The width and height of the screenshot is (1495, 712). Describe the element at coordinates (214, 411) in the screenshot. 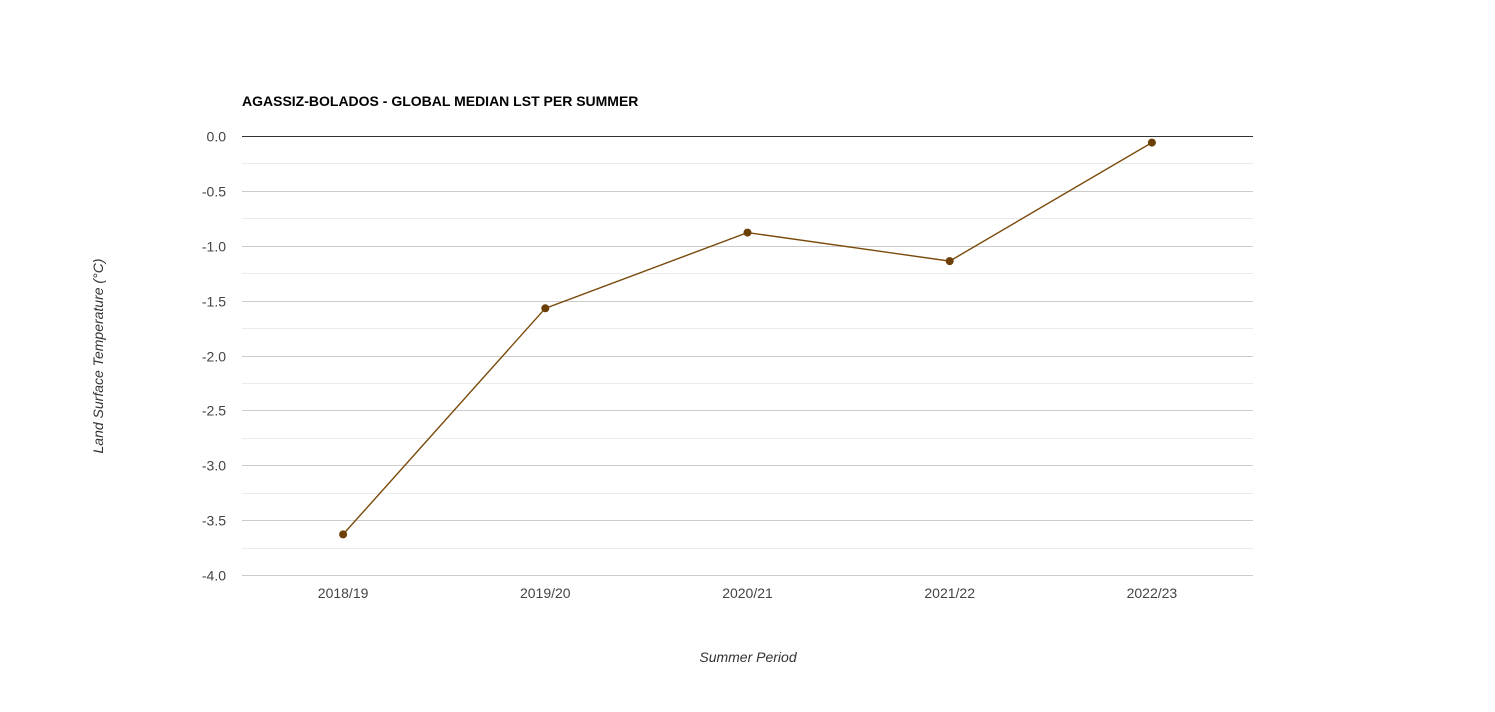

I see `y-tick-label: -2.5` at that location.